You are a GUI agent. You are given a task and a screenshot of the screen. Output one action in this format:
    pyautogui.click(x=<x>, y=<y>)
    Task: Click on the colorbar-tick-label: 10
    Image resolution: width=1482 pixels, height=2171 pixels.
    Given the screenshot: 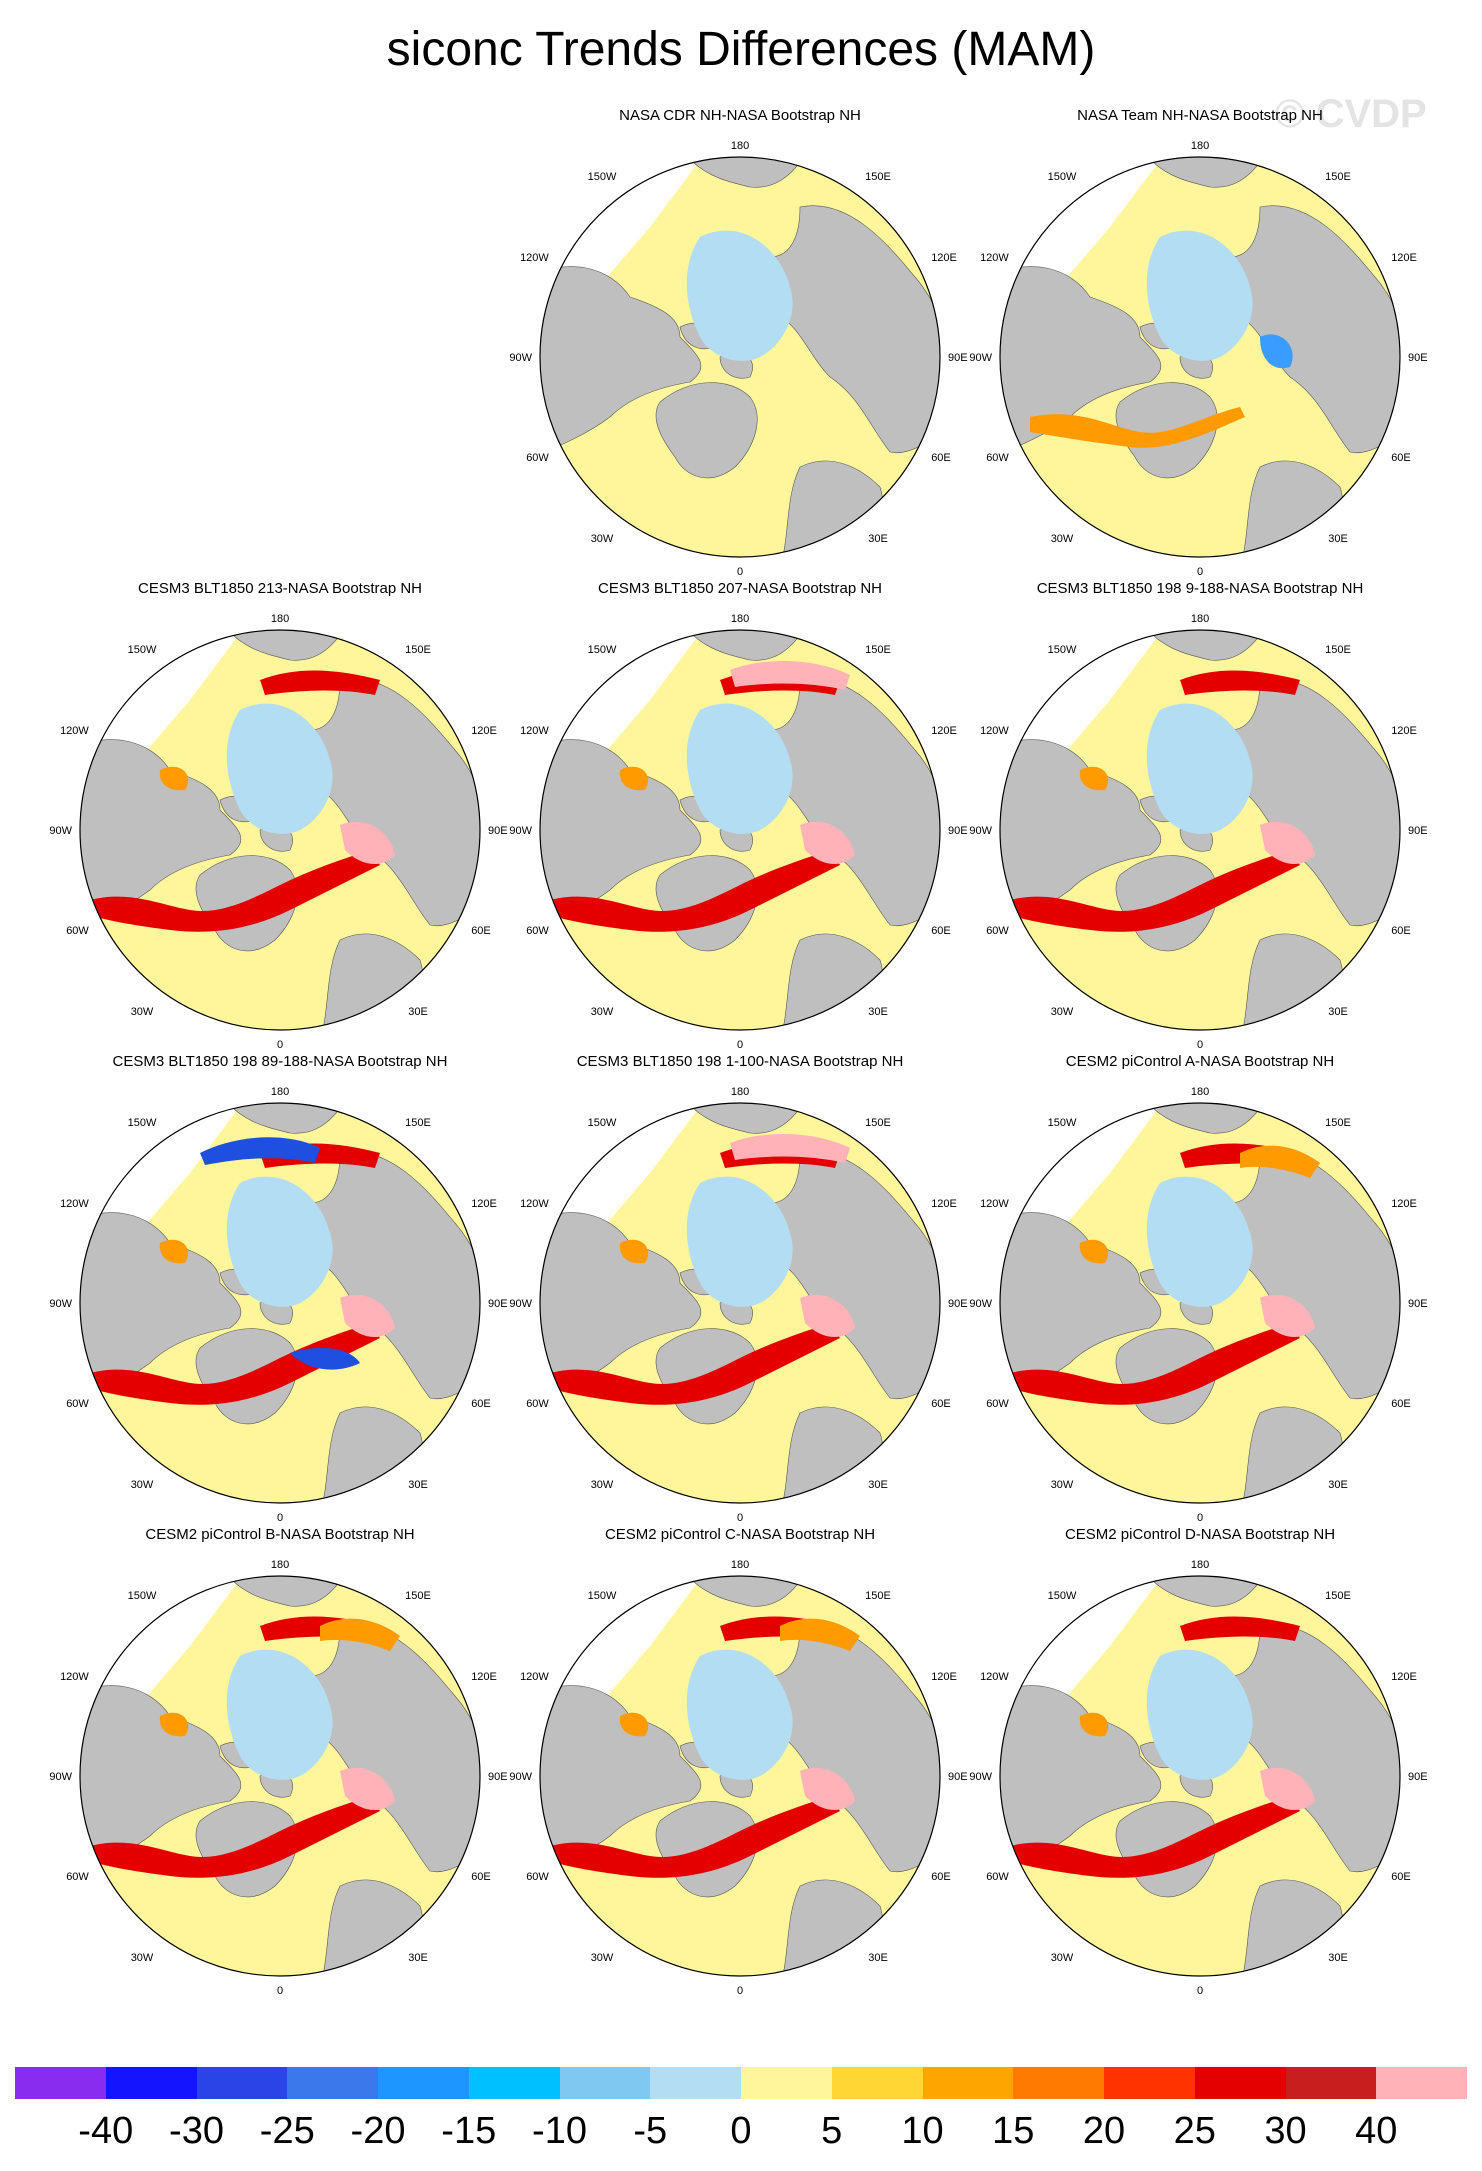 What is the action you would take?
    pyautogui.click(x=922, y=2131)
    